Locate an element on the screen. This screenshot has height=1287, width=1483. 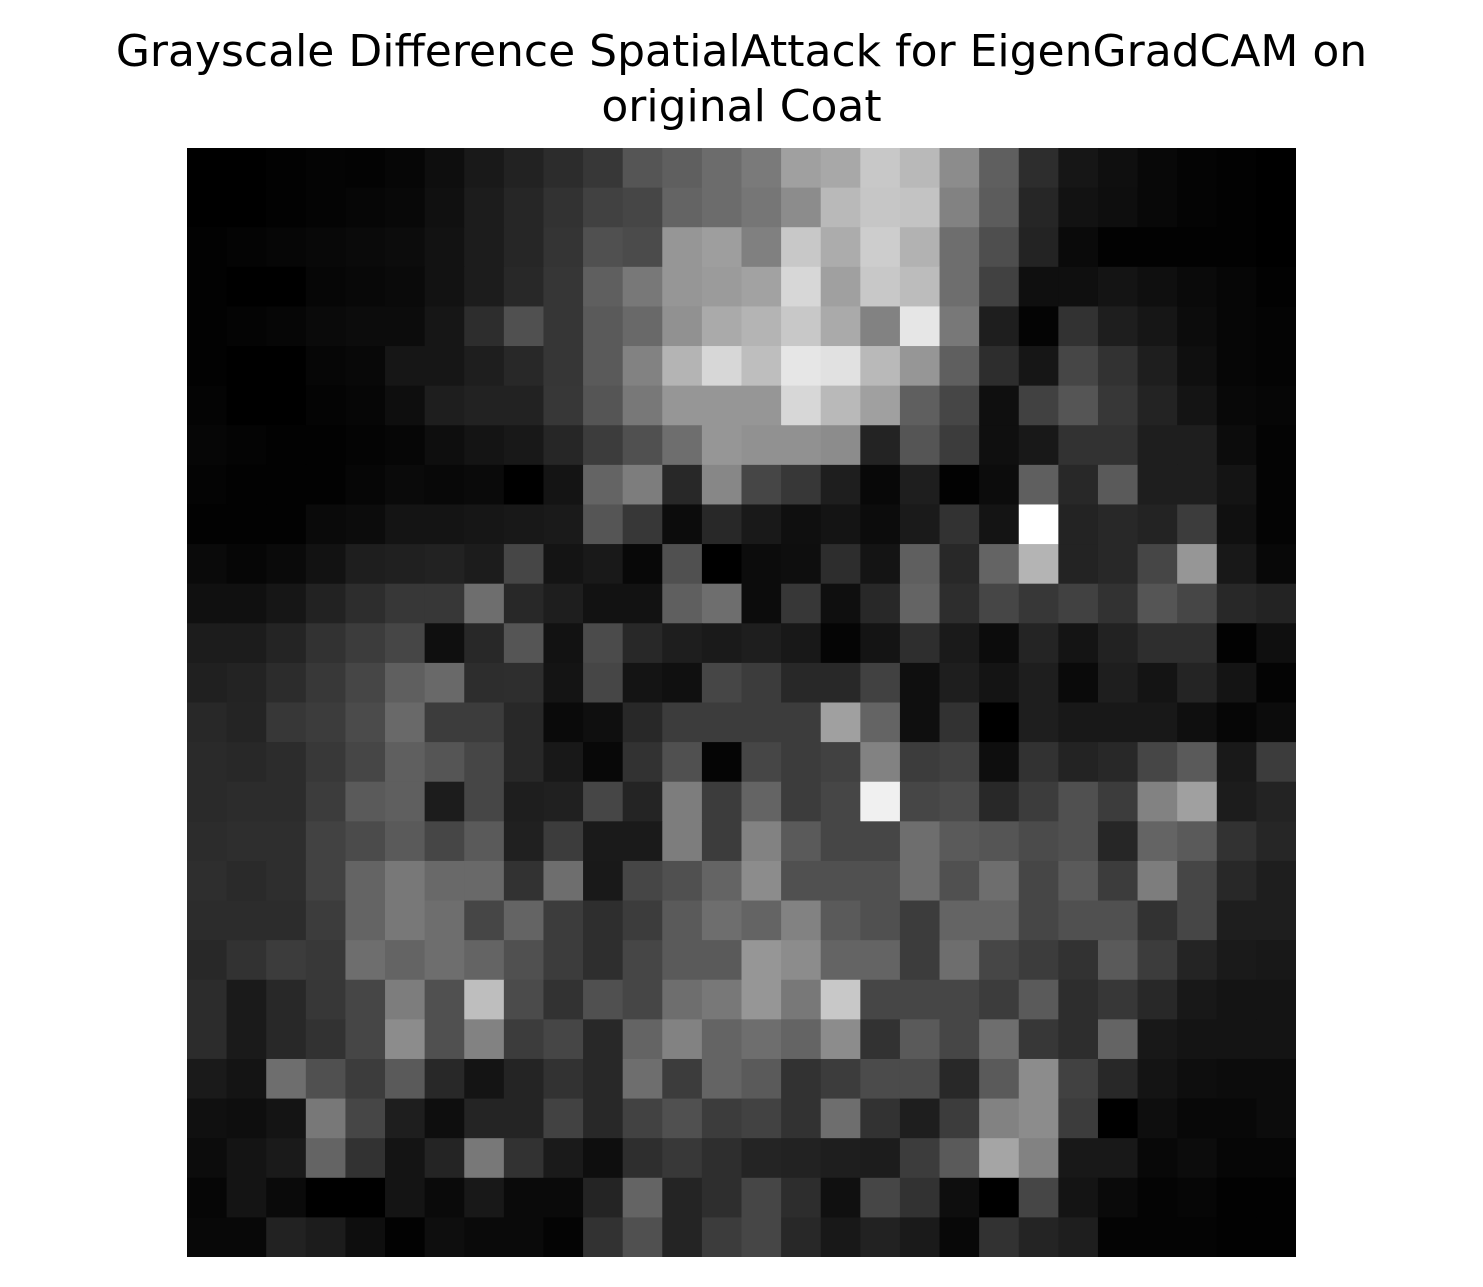
heatmap-cell-r13-c9 is located at coordinates (563, 683).